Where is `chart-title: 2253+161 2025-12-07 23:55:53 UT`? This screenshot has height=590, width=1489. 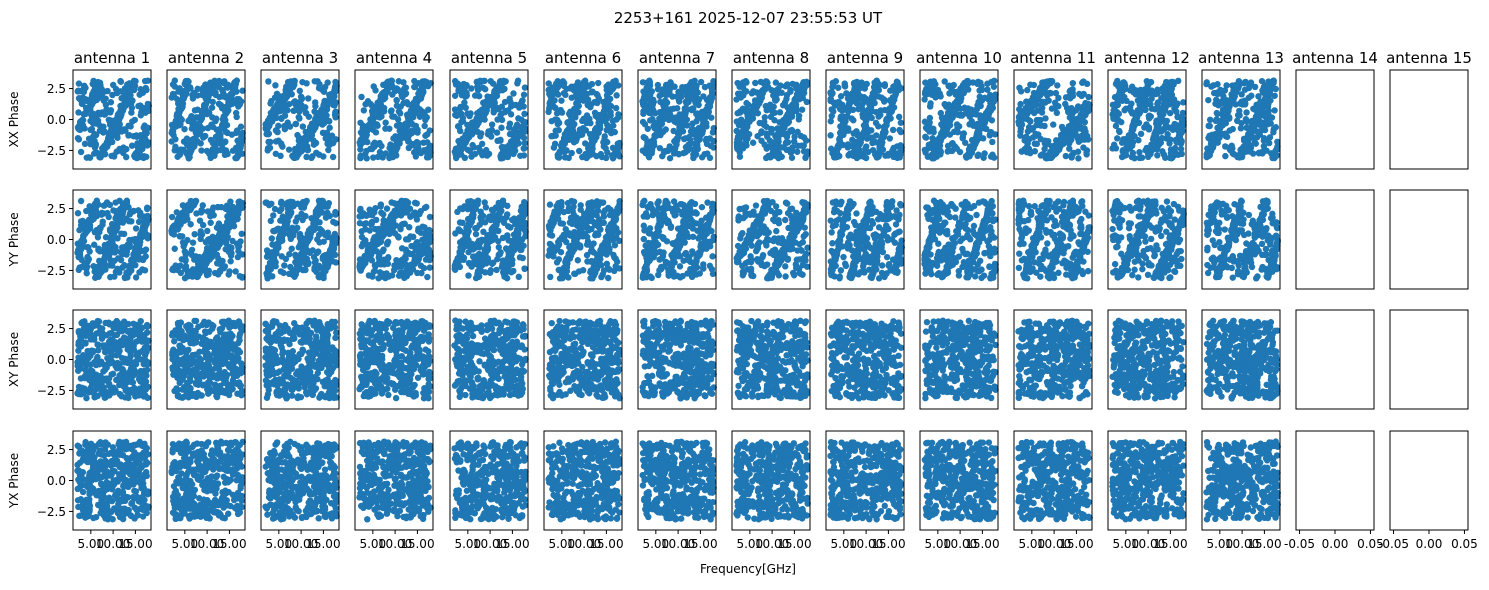
chart-title: 2253+161 2025-12-07 23:55:53 UT is located at coordinates (748, 18).